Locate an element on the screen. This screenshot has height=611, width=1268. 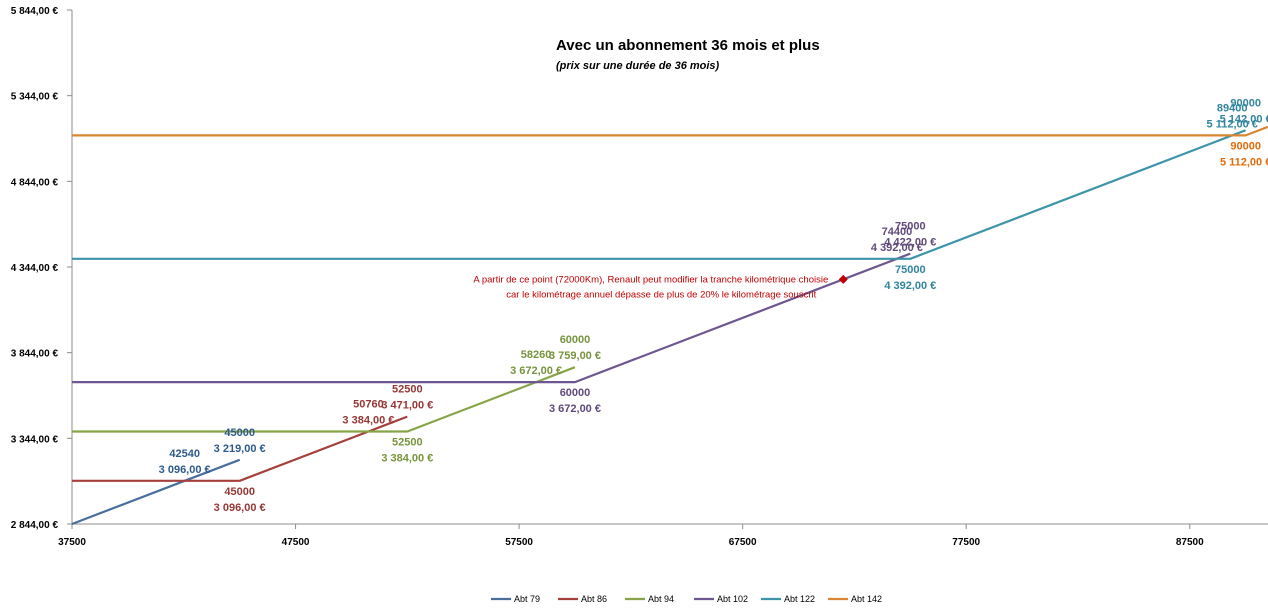
data-label: 89400 5 112,00 € is located at coordinates (1232, 116).